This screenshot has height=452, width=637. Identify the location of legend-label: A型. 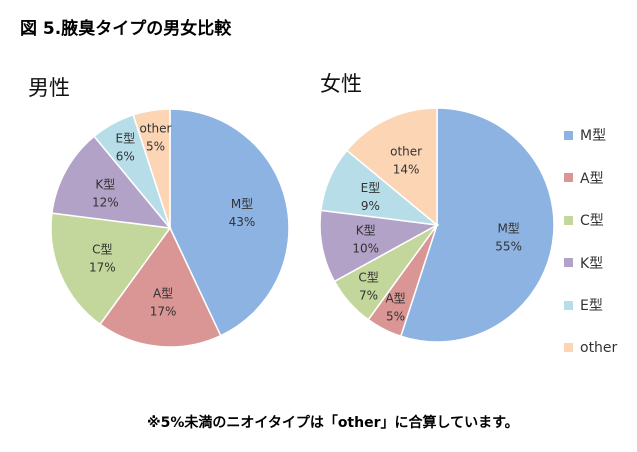
(592, 178).